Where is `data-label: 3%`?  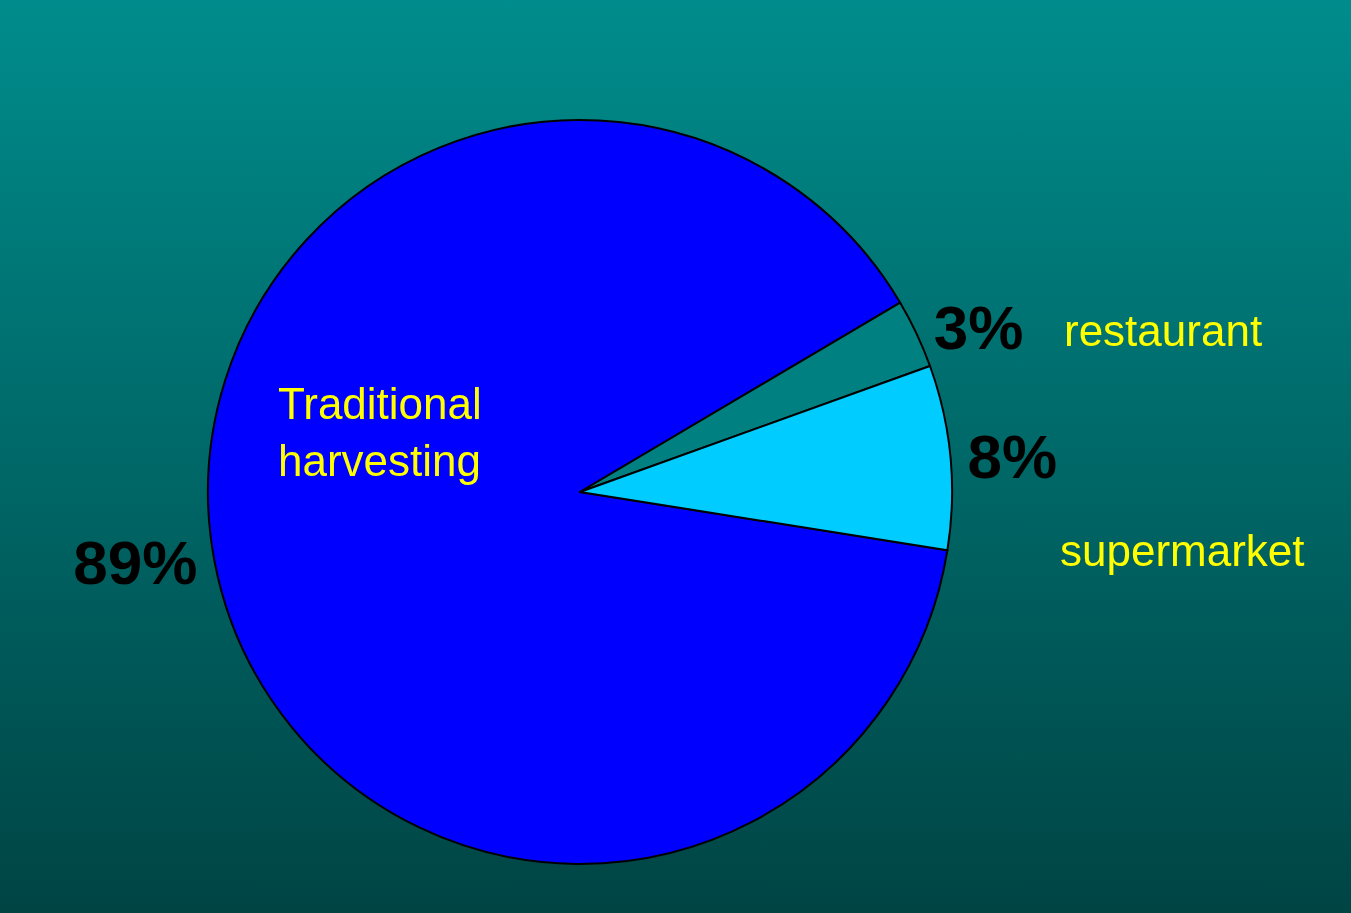
data-label: 3% is located at coordinates (978, 327).